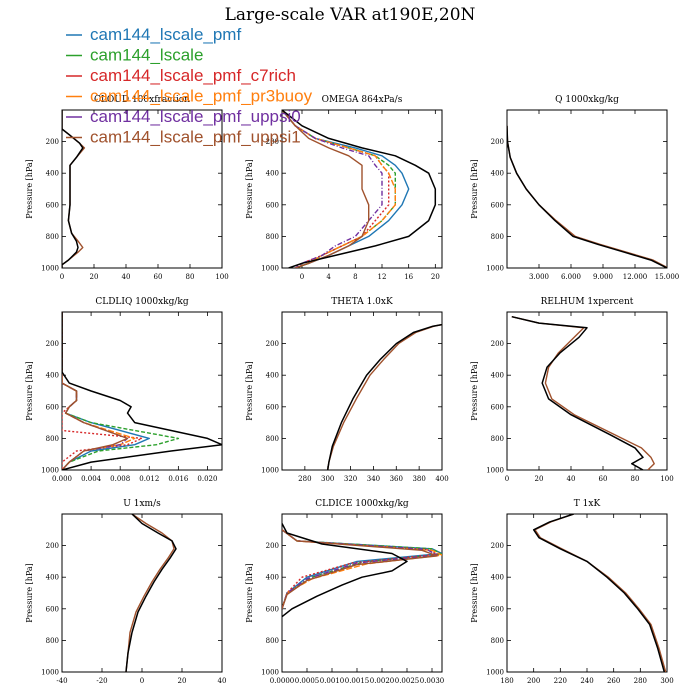 This screenshot has height=700, width=700. Describe the element at coordinates (91, 479) in the screenshot. I see `x-tick-label: 0.004` at that location.